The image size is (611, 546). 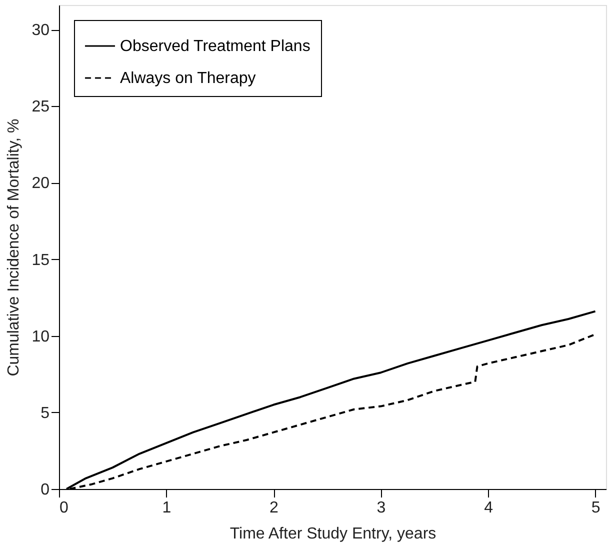 What do you see at coordinates (64, 508) in the screenshot?
I see `x-tick-label: 0` at bounding box center [64, 508].